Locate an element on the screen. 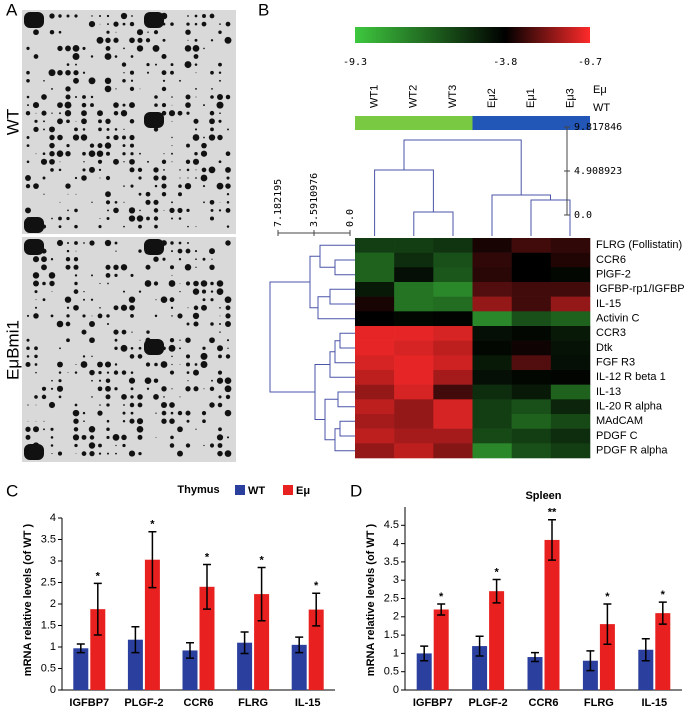 The height and width of the screenshot is (717, 685). chart-title: Thymus is located at coordinates (198, 490).